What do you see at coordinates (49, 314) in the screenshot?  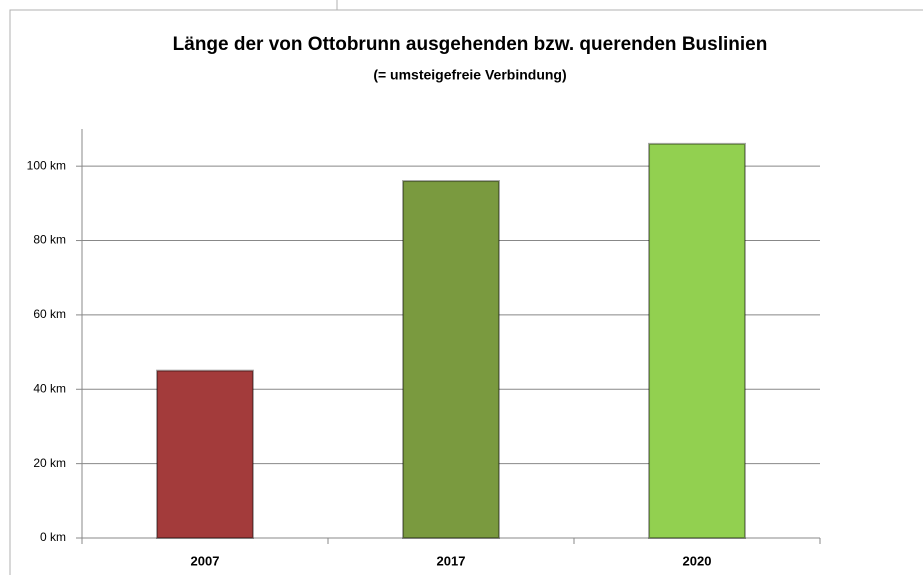 I see `y-tick-label: 60 km` at bounding box center [49, 314].